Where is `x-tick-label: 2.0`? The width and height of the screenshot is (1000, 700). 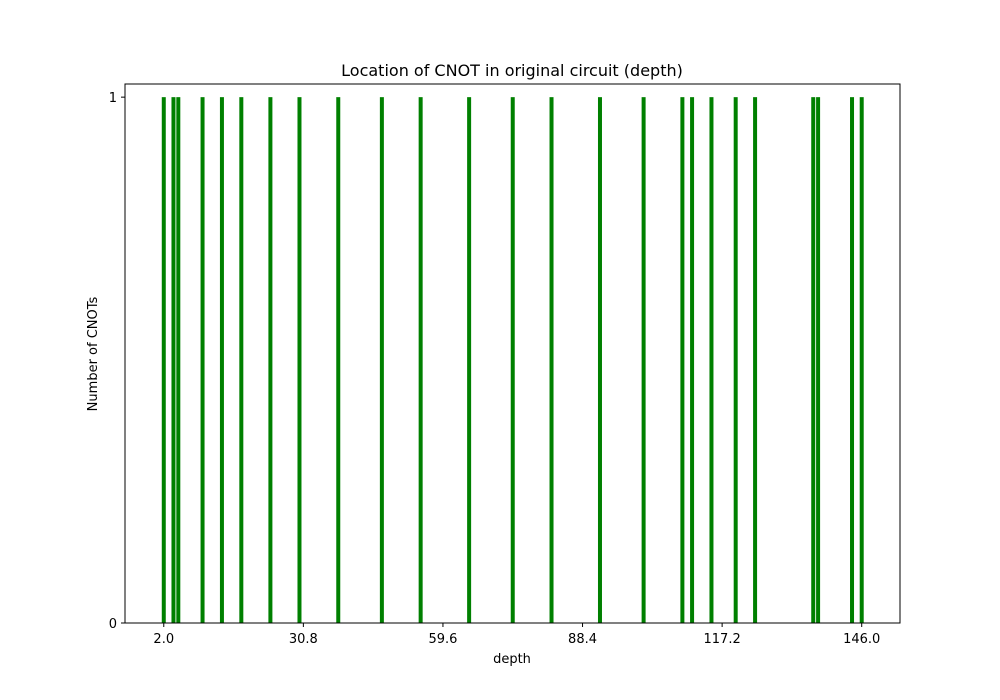
x-tick-label: 2.0 is located at coordinates (163, 639).